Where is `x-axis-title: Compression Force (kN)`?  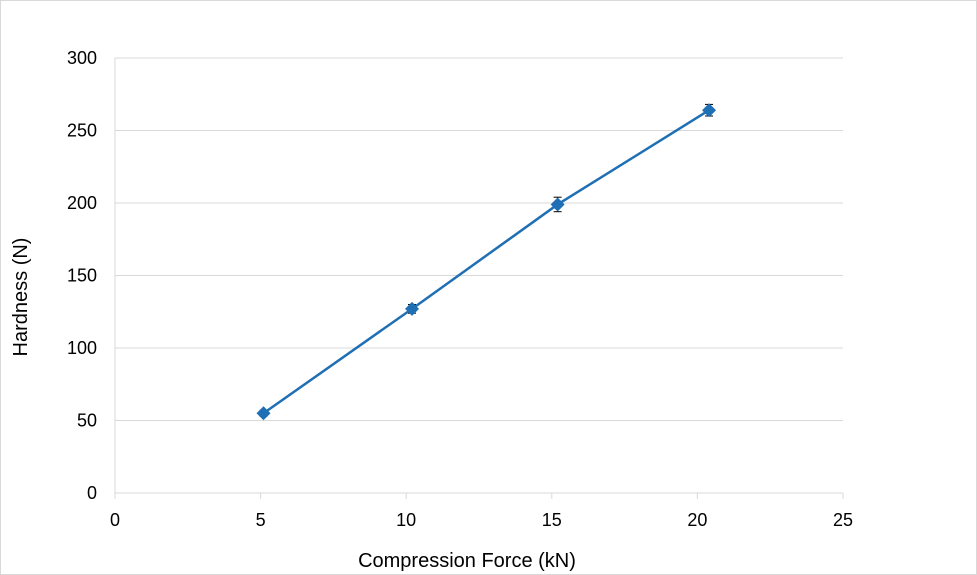 x-axis-title: Compression Force (kN) is located at coordinates (467, 561).